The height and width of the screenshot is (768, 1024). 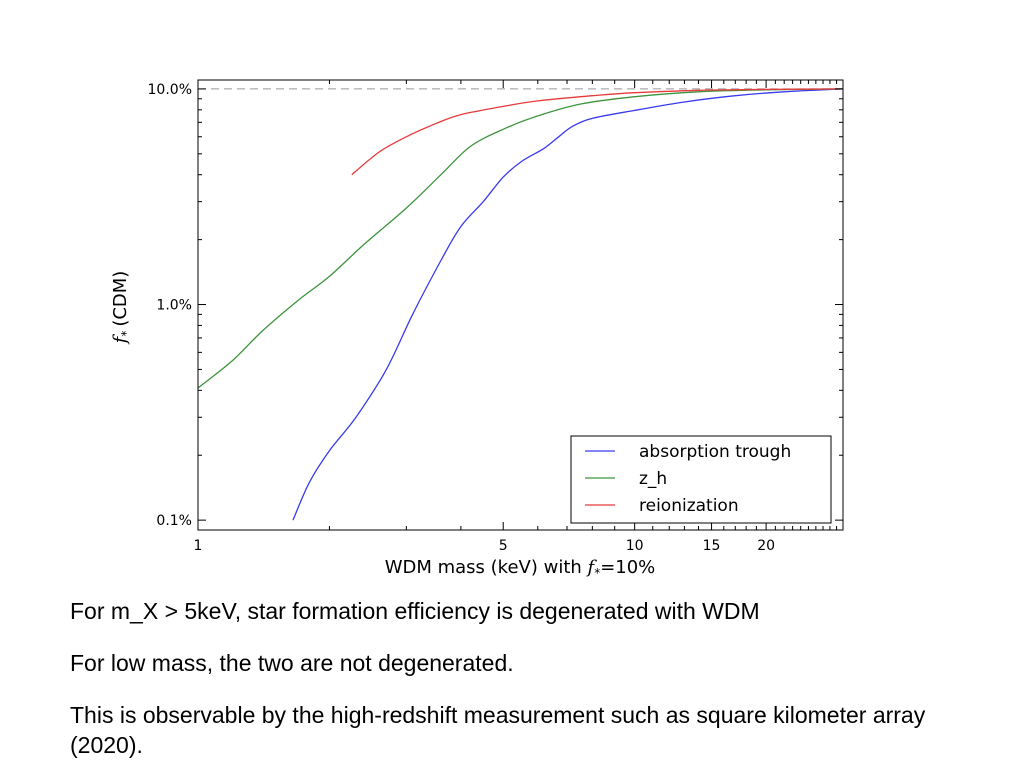 I want to click on legend-label: absorption trough, so click(x=715, y=452).